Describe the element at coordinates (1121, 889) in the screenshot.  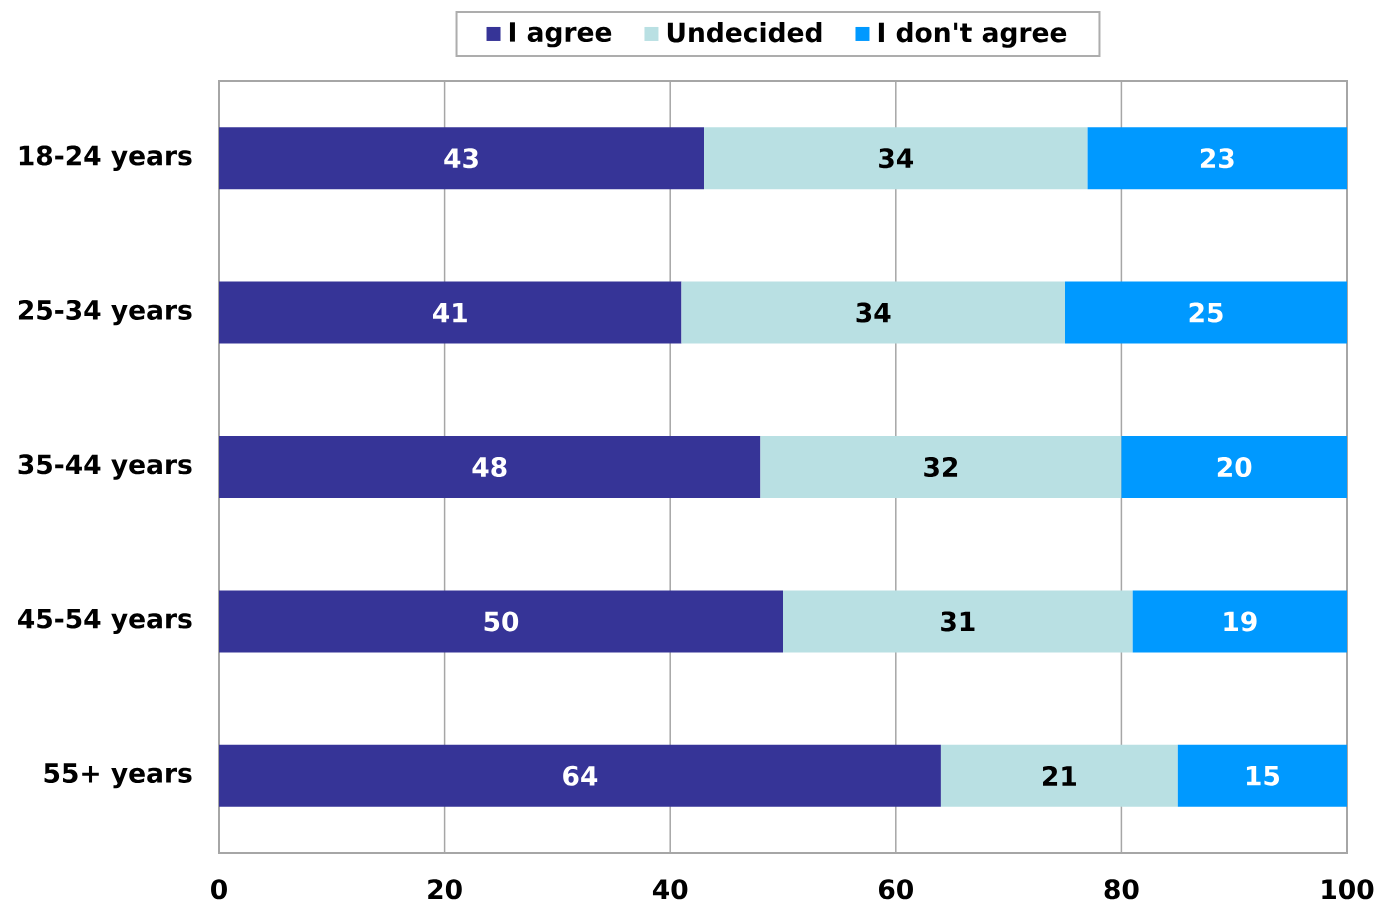
I see `x-tick-label: 80` at that location.